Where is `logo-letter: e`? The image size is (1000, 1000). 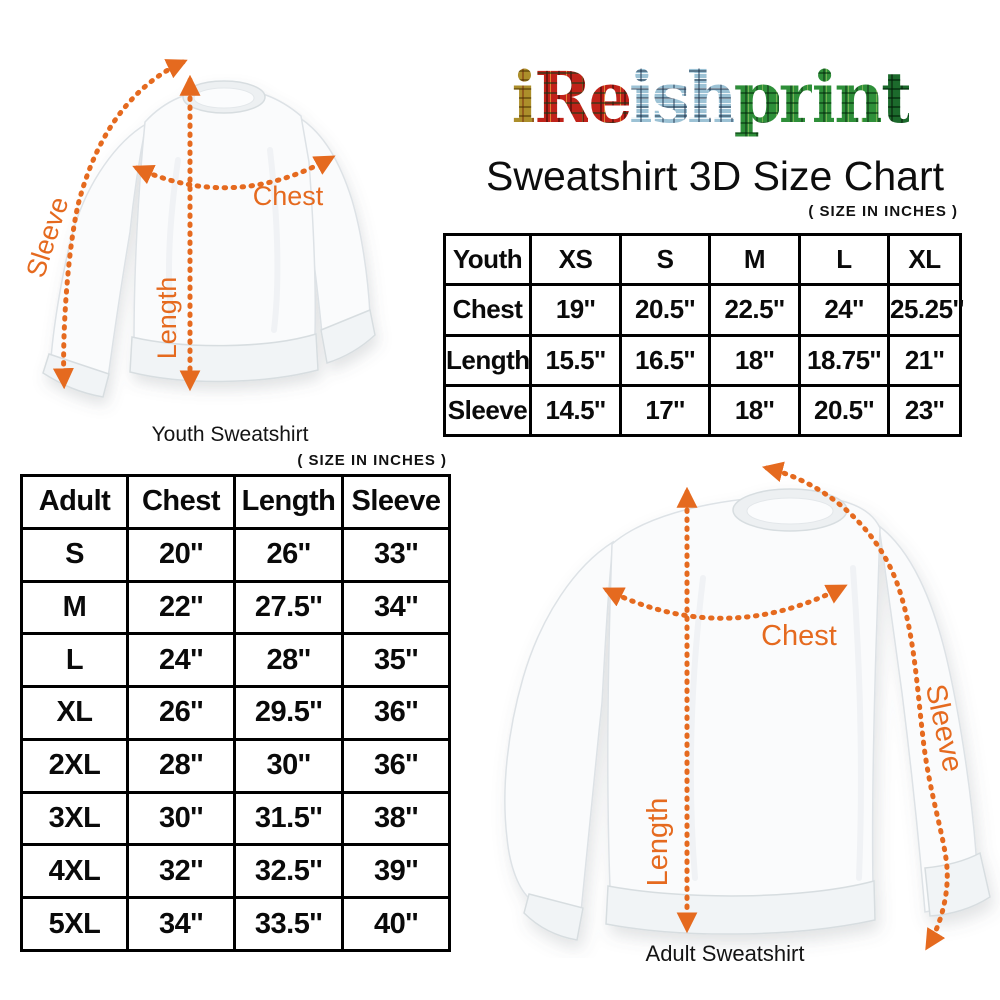
logo-letter: e is located at coordinates (608, 98).